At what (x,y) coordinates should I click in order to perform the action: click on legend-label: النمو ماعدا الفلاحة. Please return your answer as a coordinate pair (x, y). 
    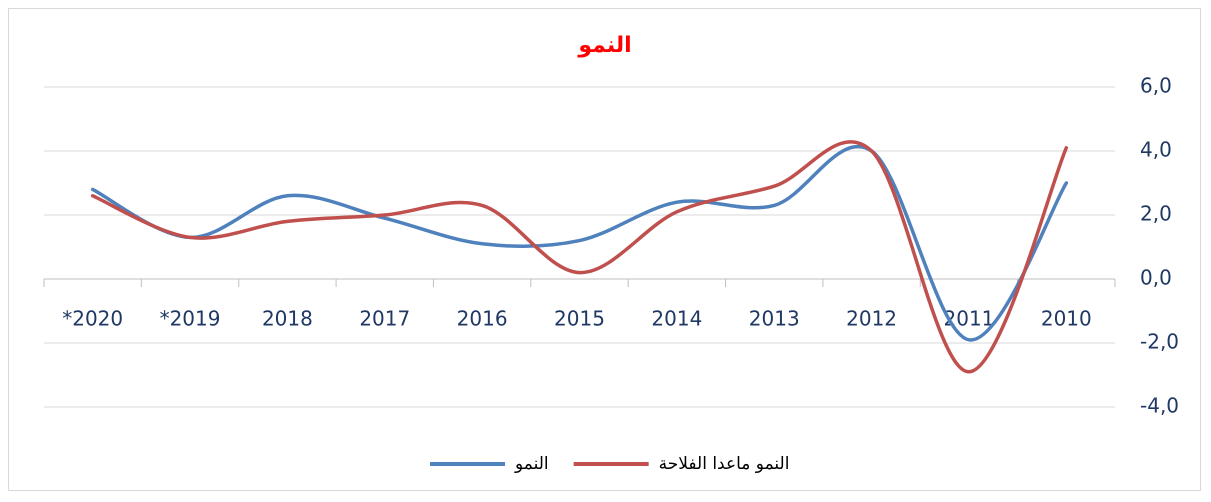
    Looking at the image, I should click on (724, 464).